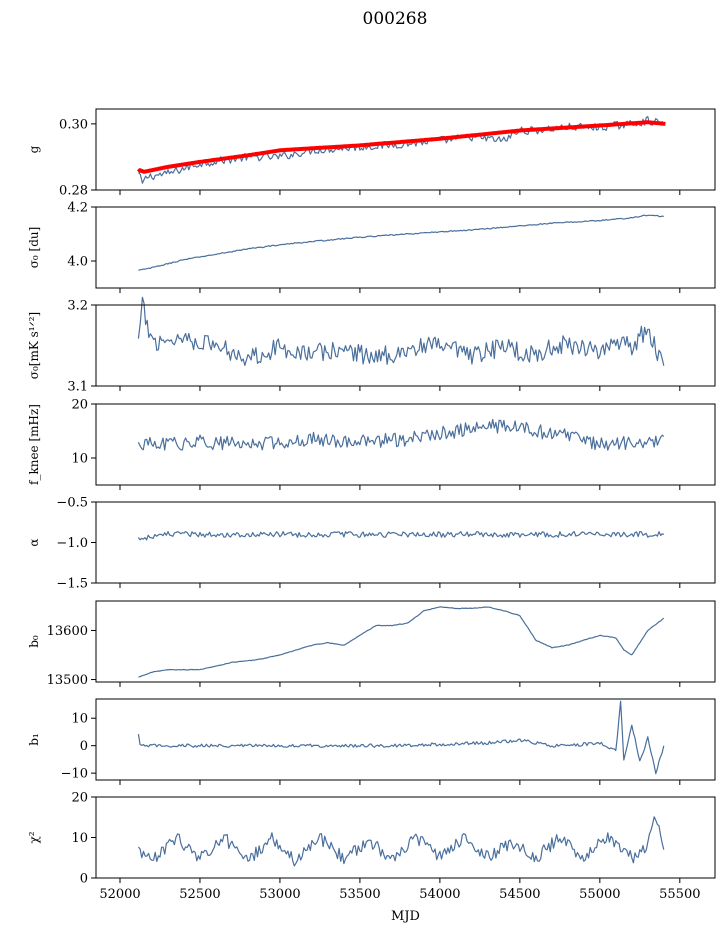 Image resolution: width=725 pixels, height=936 pixels. I want to click on y-axis-label: σ₀[mK s¹ᐟ²], so click(34, 345).